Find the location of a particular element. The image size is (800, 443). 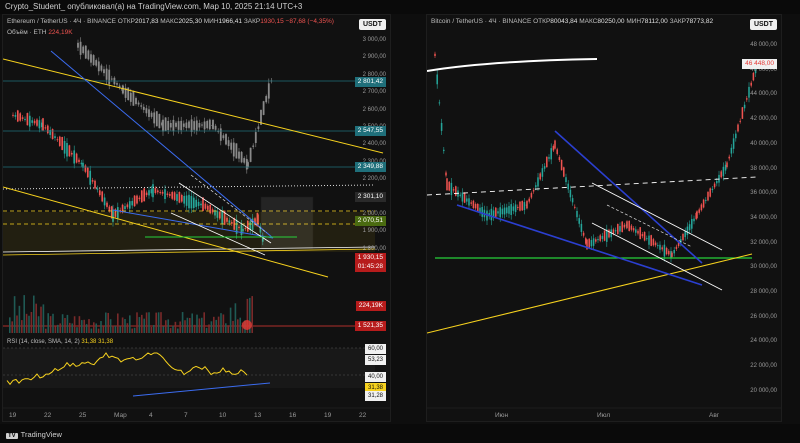

btc-price-label: 46 000,00 is located at coordinates (763, 69).